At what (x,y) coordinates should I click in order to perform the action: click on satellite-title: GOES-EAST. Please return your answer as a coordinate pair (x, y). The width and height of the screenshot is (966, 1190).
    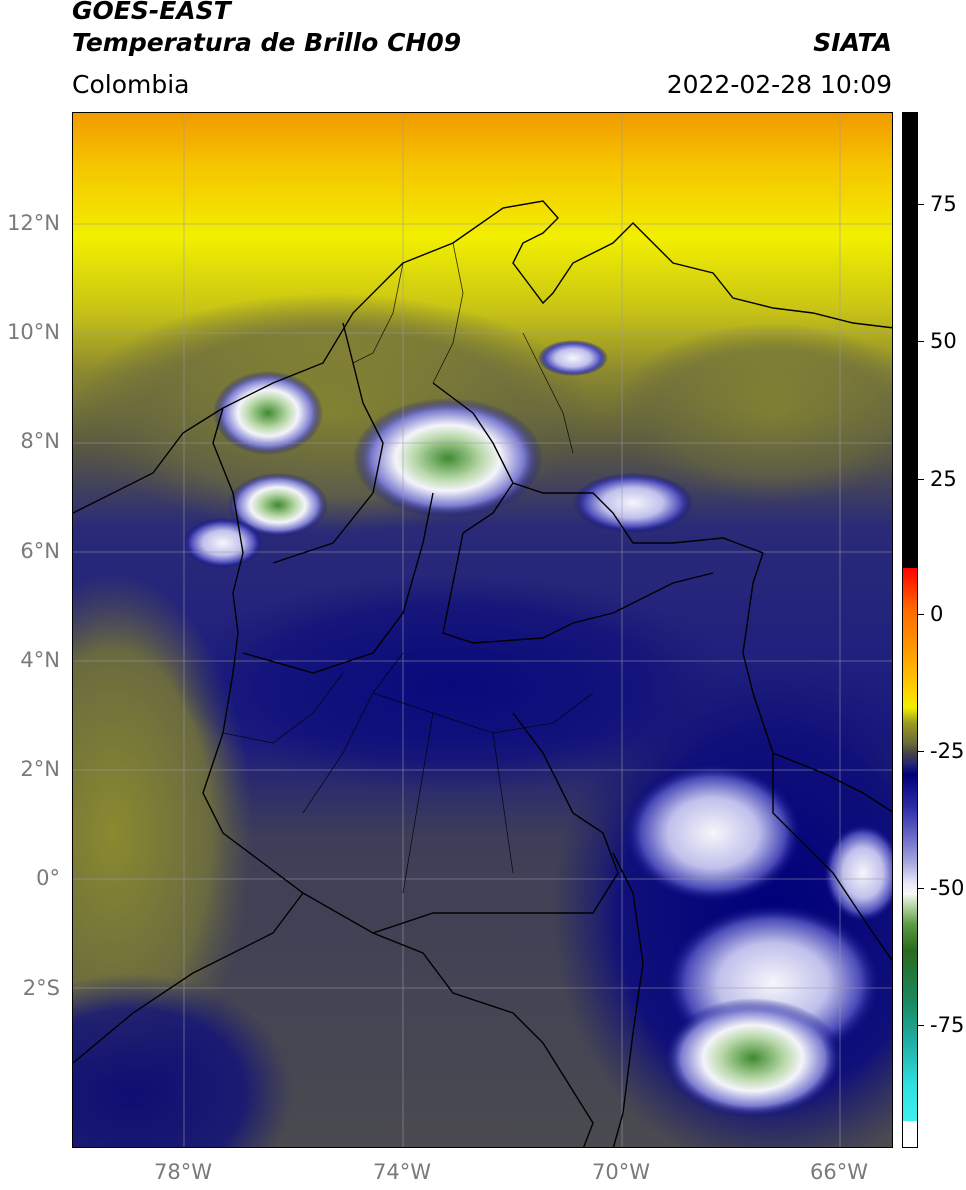
    Looking at the image, I should click on (151, 12).